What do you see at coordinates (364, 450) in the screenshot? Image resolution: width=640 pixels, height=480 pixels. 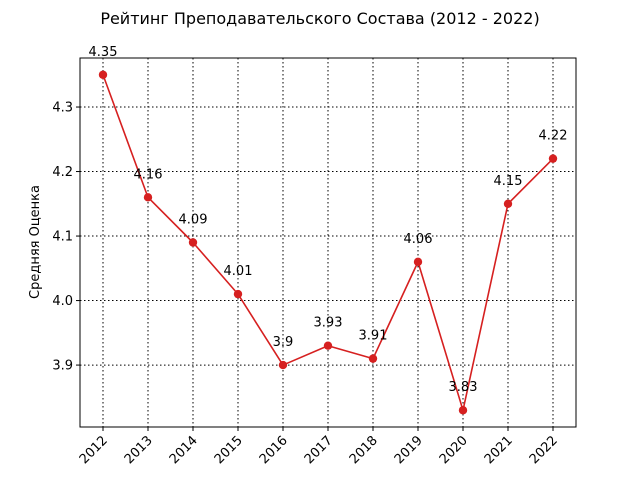 I see `x-tick-label: 2018` at bounding box center [364, 450].